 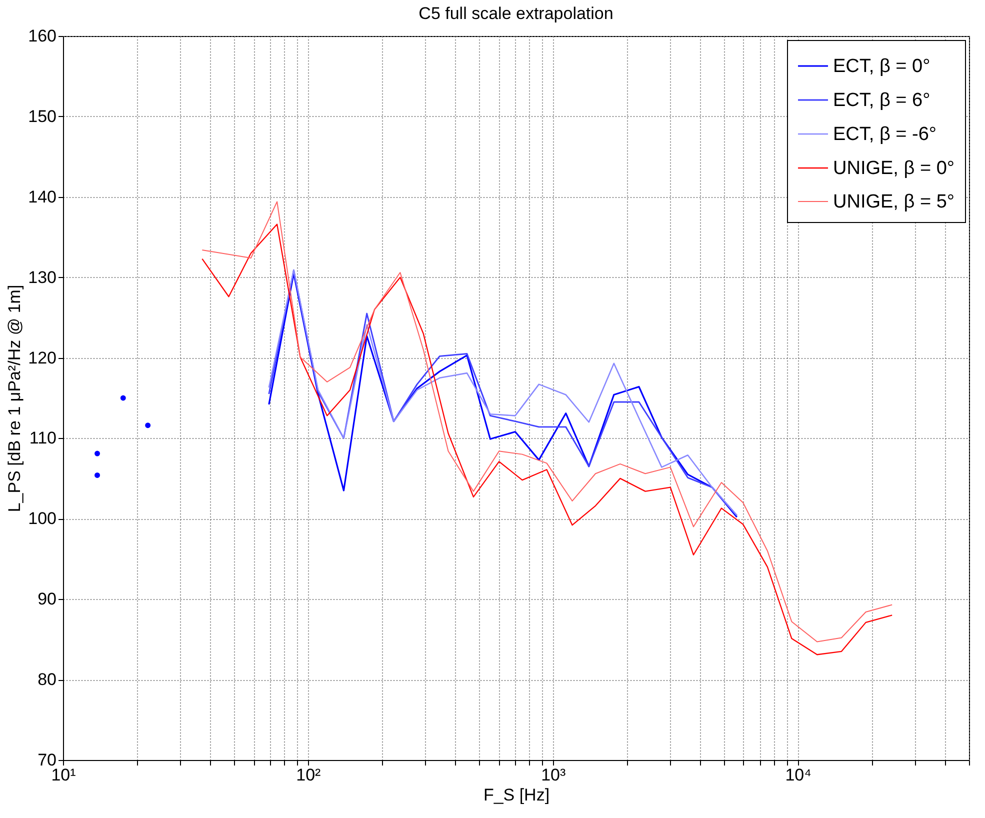 I want to click on y-tick-label: 150, so click(x=42, y=116).